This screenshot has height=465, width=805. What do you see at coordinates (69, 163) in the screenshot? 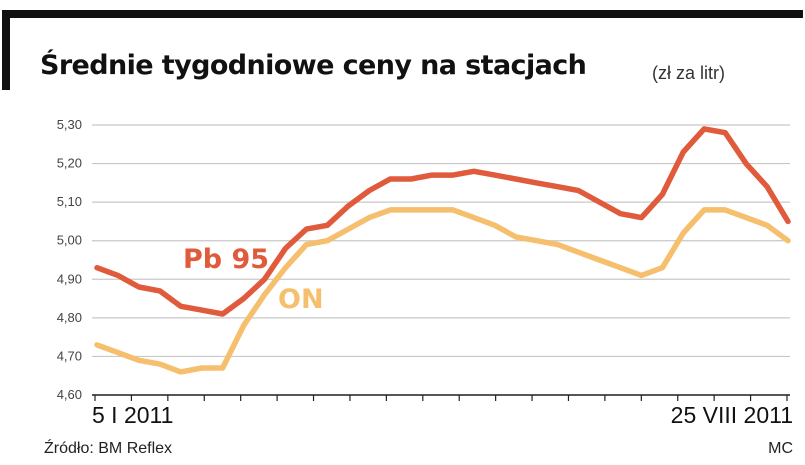
I see `y-tick-label: 5,20` at bounding box center [69, 163].